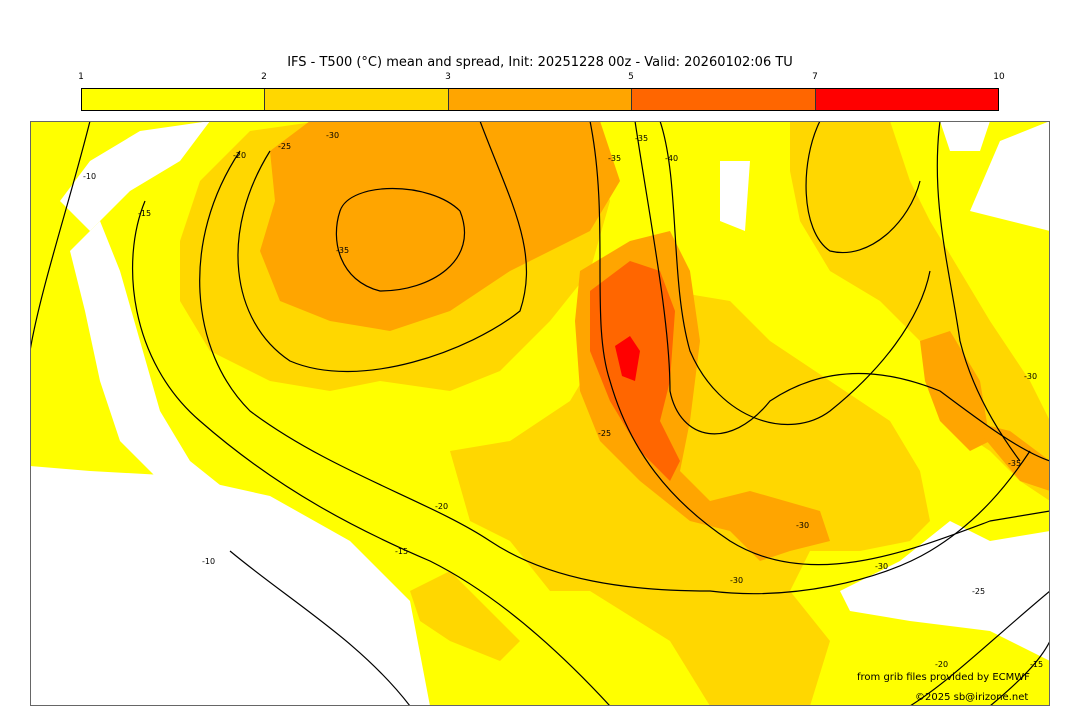  What do you see at coordinates (671, 158) in the screenshot?
I see `contour-label: -40` at bounding box center [671, 158].